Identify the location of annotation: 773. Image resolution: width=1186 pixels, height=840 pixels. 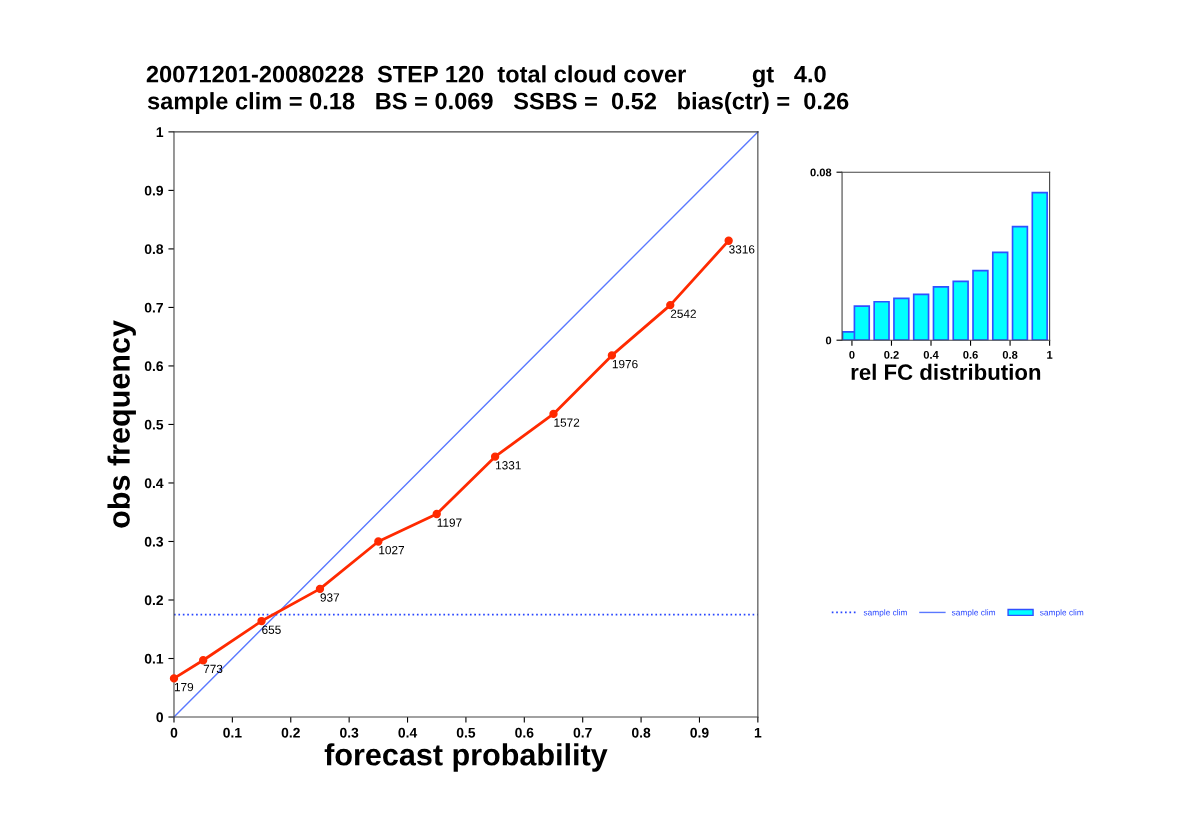
(213, 669).